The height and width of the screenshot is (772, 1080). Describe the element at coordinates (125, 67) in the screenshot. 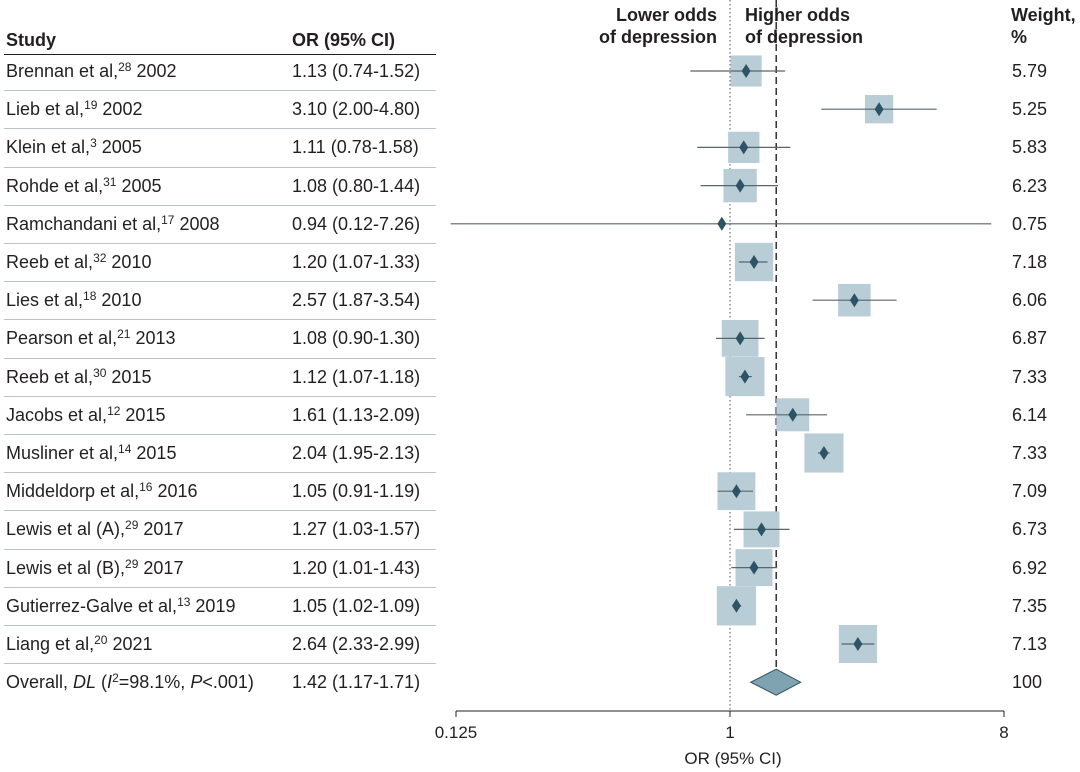

I see `study-reference: 28` at that location.